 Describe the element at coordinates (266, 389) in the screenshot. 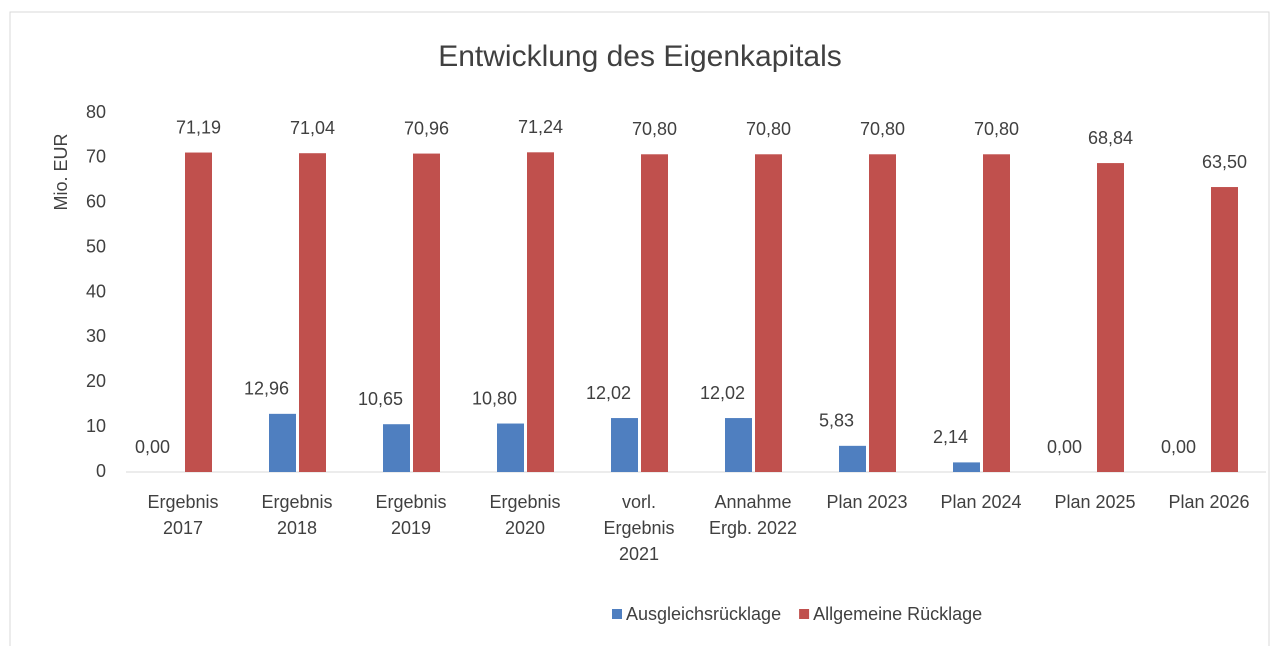

I see `data-label: 12,96` at that location.